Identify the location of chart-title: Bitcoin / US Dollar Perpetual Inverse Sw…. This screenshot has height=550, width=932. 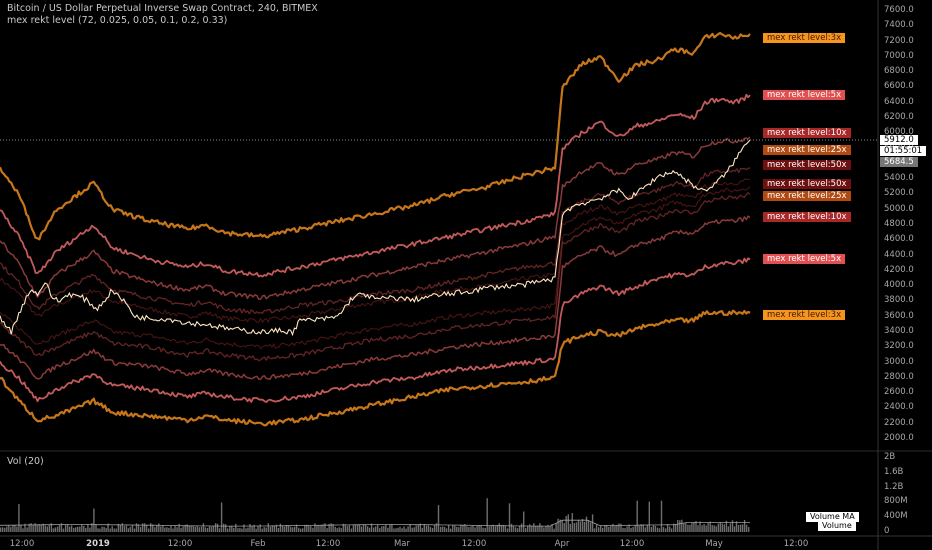
(162, 8).